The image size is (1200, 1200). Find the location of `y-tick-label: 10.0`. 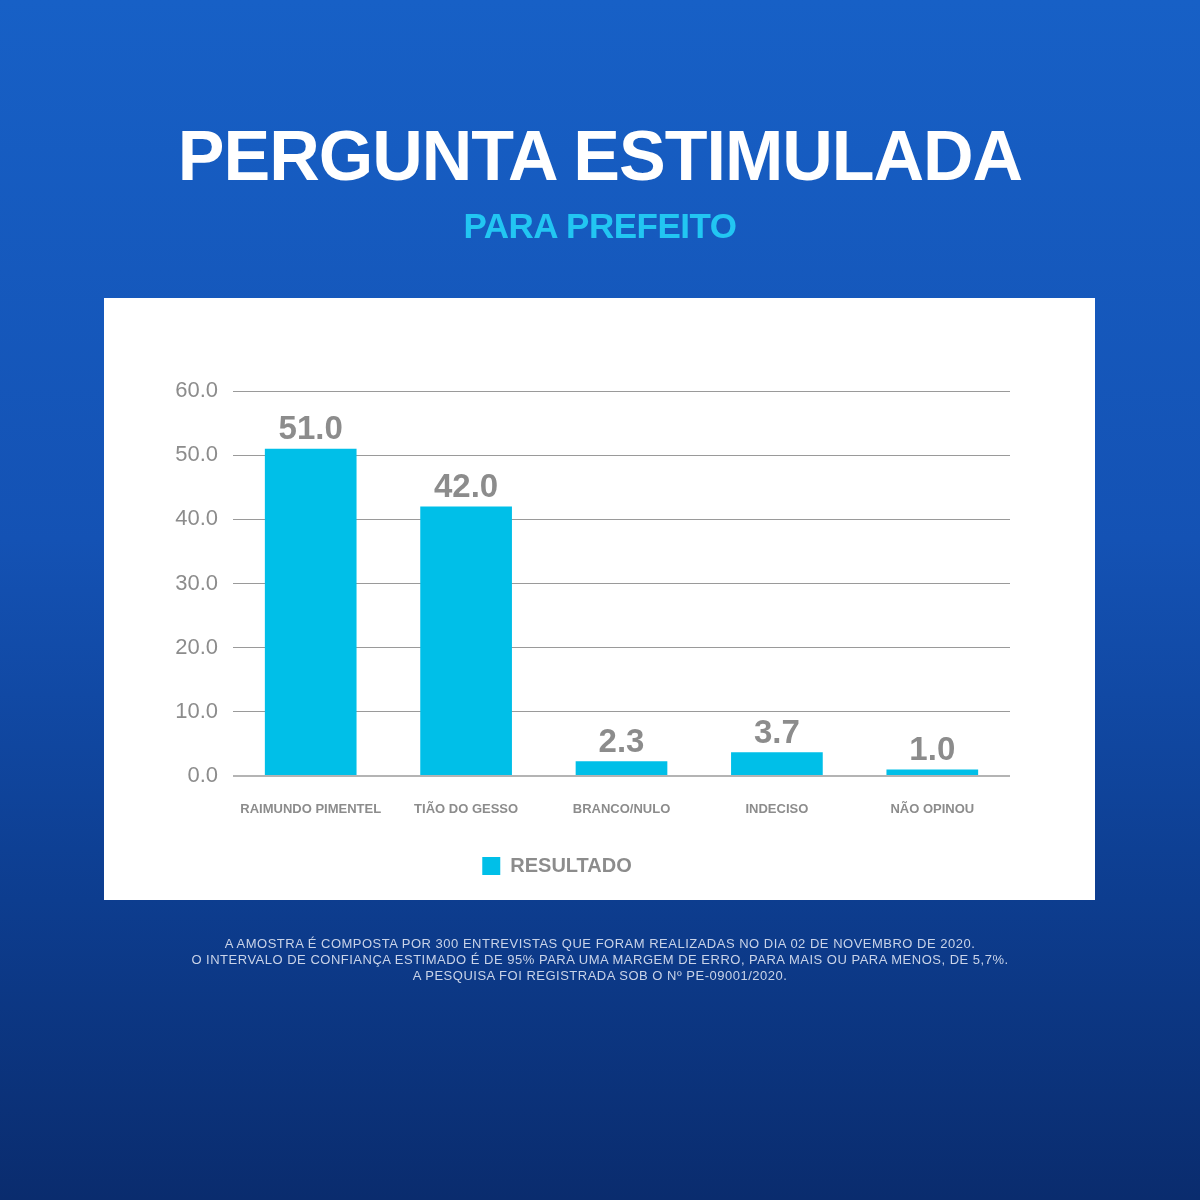

y-tick-label: 10.0 is located at coordinates (196, 710).